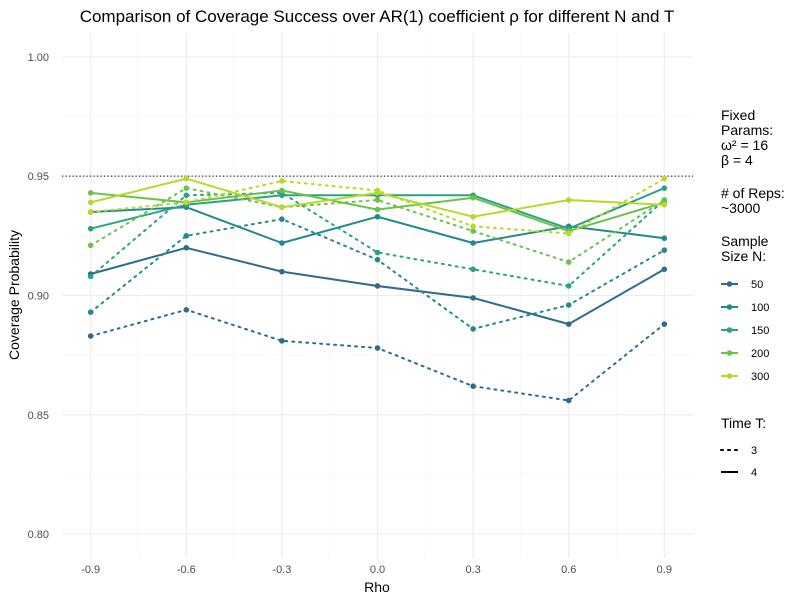 Image resolution: width=803 pixels, height=603 pixels. I want to click on legend-size-label: 50, so click(757, 285).